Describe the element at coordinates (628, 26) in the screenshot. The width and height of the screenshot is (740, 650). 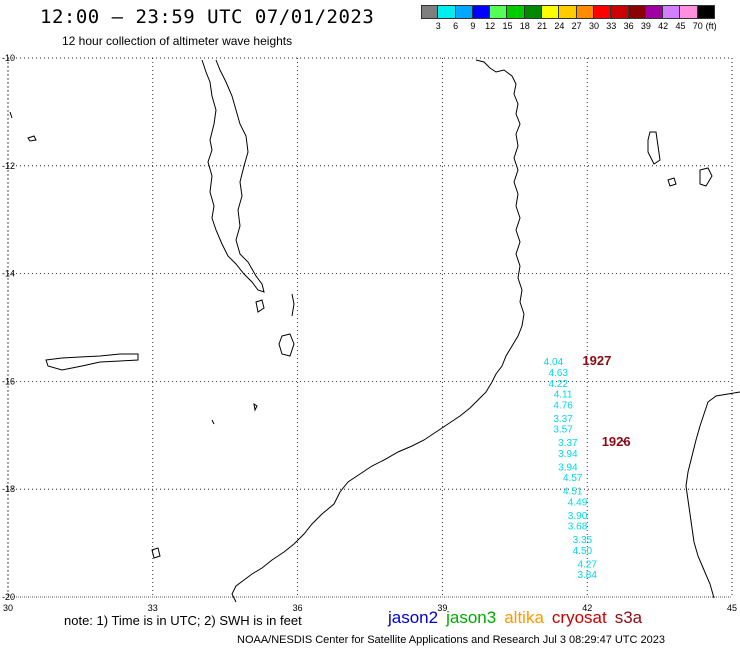
I see `color-scale-tick: 36` at that location.